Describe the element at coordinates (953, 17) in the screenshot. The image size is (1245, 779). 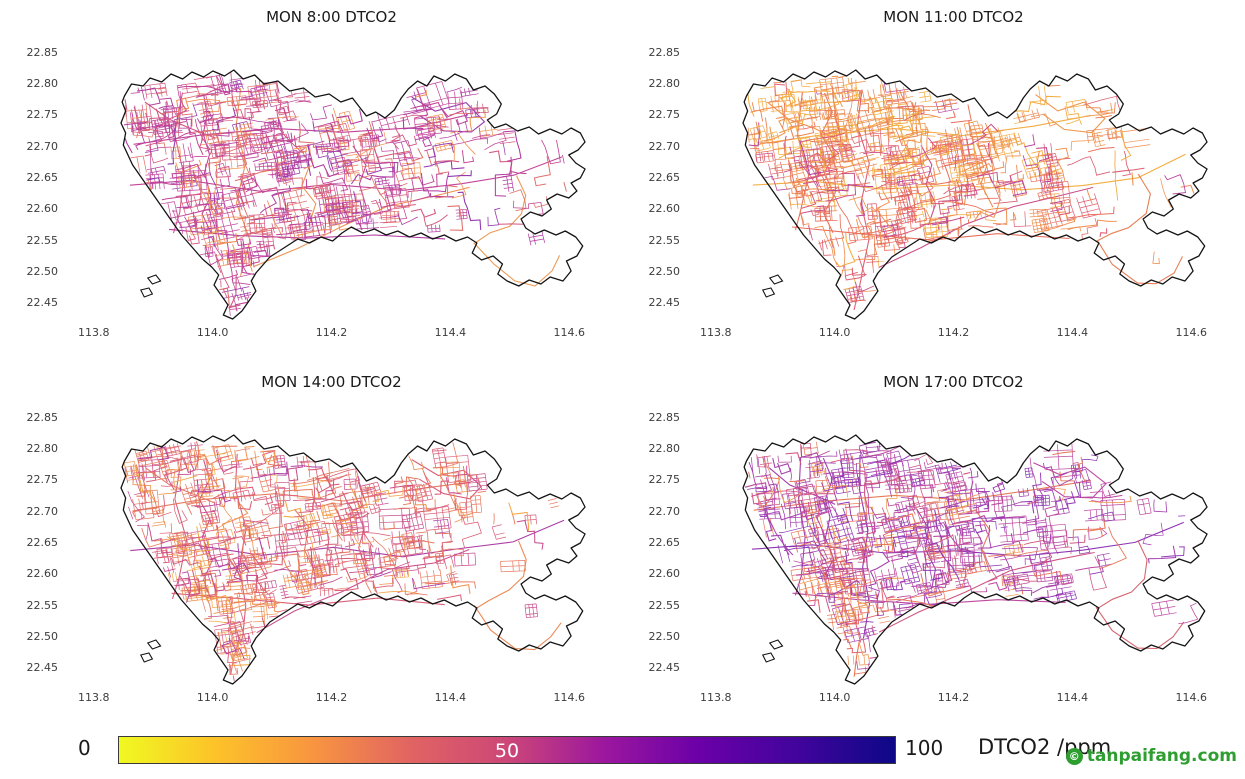
I see `panel-title: MON 11:00 DTCO2` at that location.